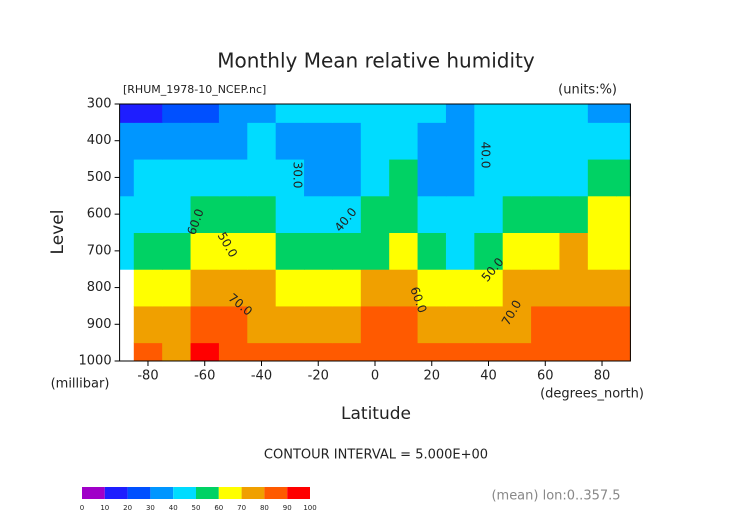  I want to click on x-tick-label: -40, so click(261, 376).